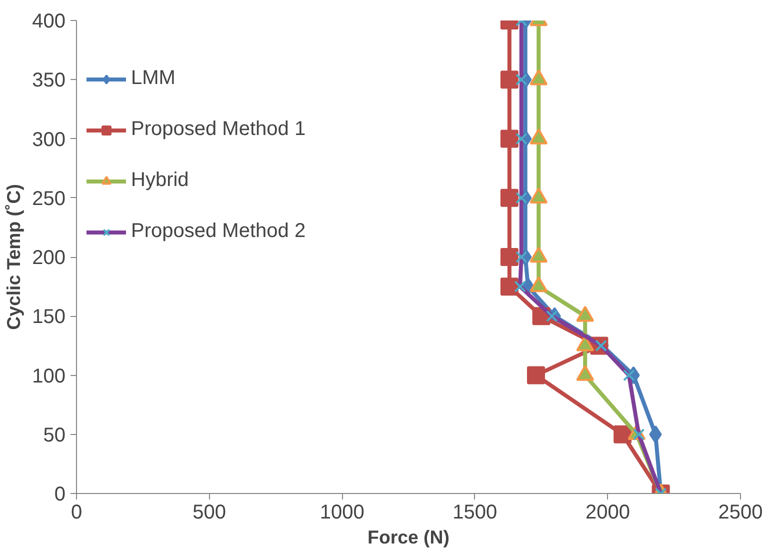 The width and height of the screenshot is (782, 552). Describe the element at coordinates (49, 258) in the screenshot. I see `y-tick-label: 200` at that location.